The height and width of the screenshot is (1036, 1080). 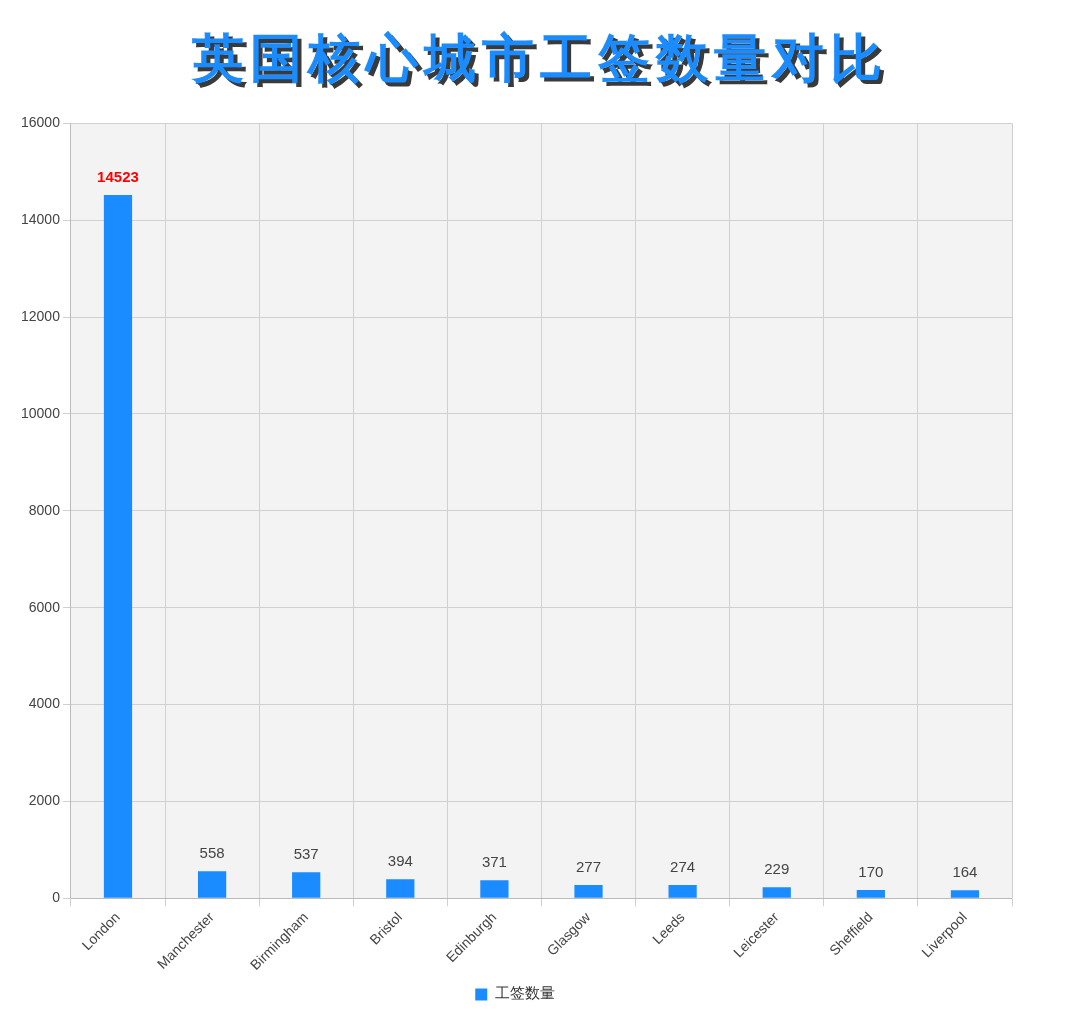 I want to click on data-label: 229, so click(x=777, y=868).